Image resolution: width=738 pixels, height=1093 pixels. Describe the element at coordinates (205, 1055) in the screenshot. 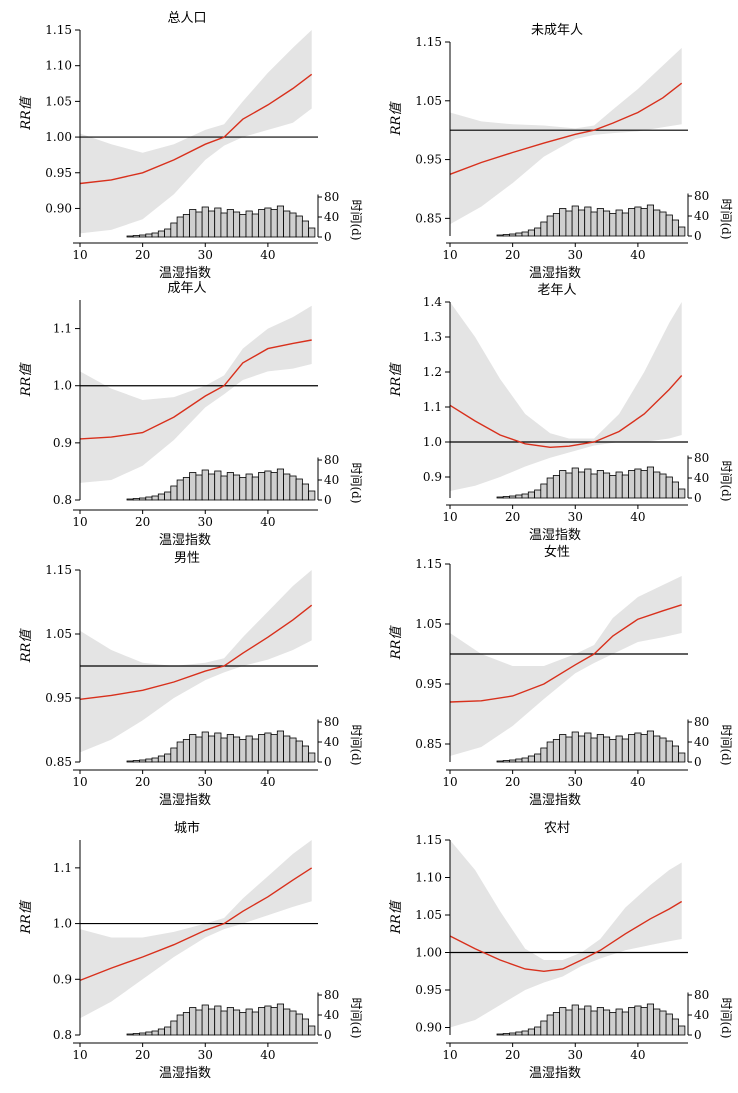

I see `x-tick-label: 30` at that location.